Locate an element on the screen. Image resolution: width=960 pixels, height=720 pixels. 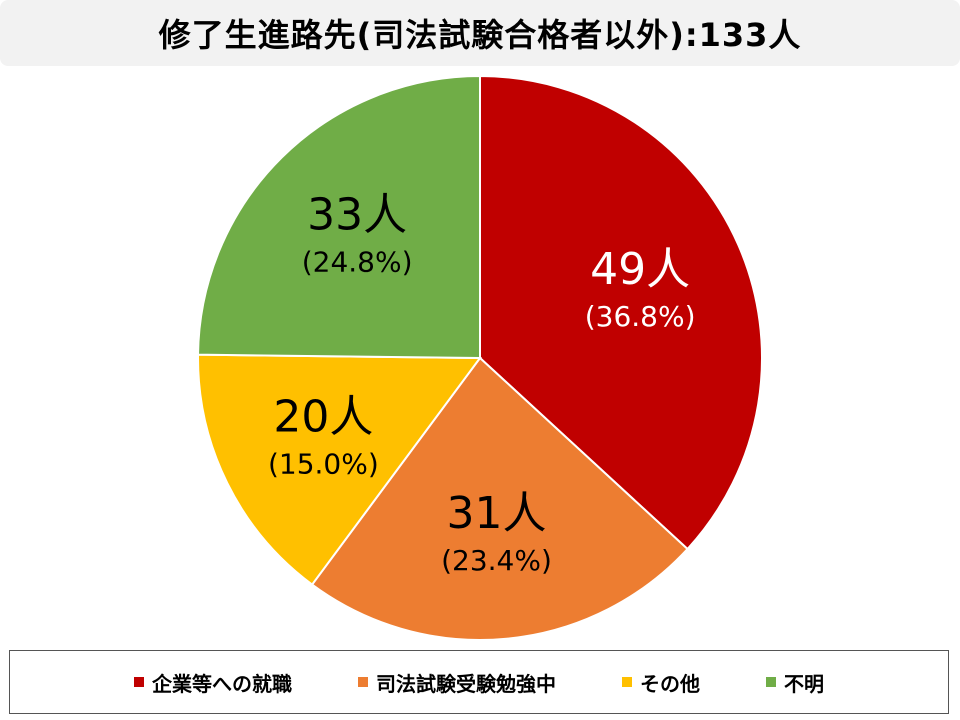
chart-title: 修了生進路先(司法試験合格者以外):133人 is located at coordinates (480, 35).